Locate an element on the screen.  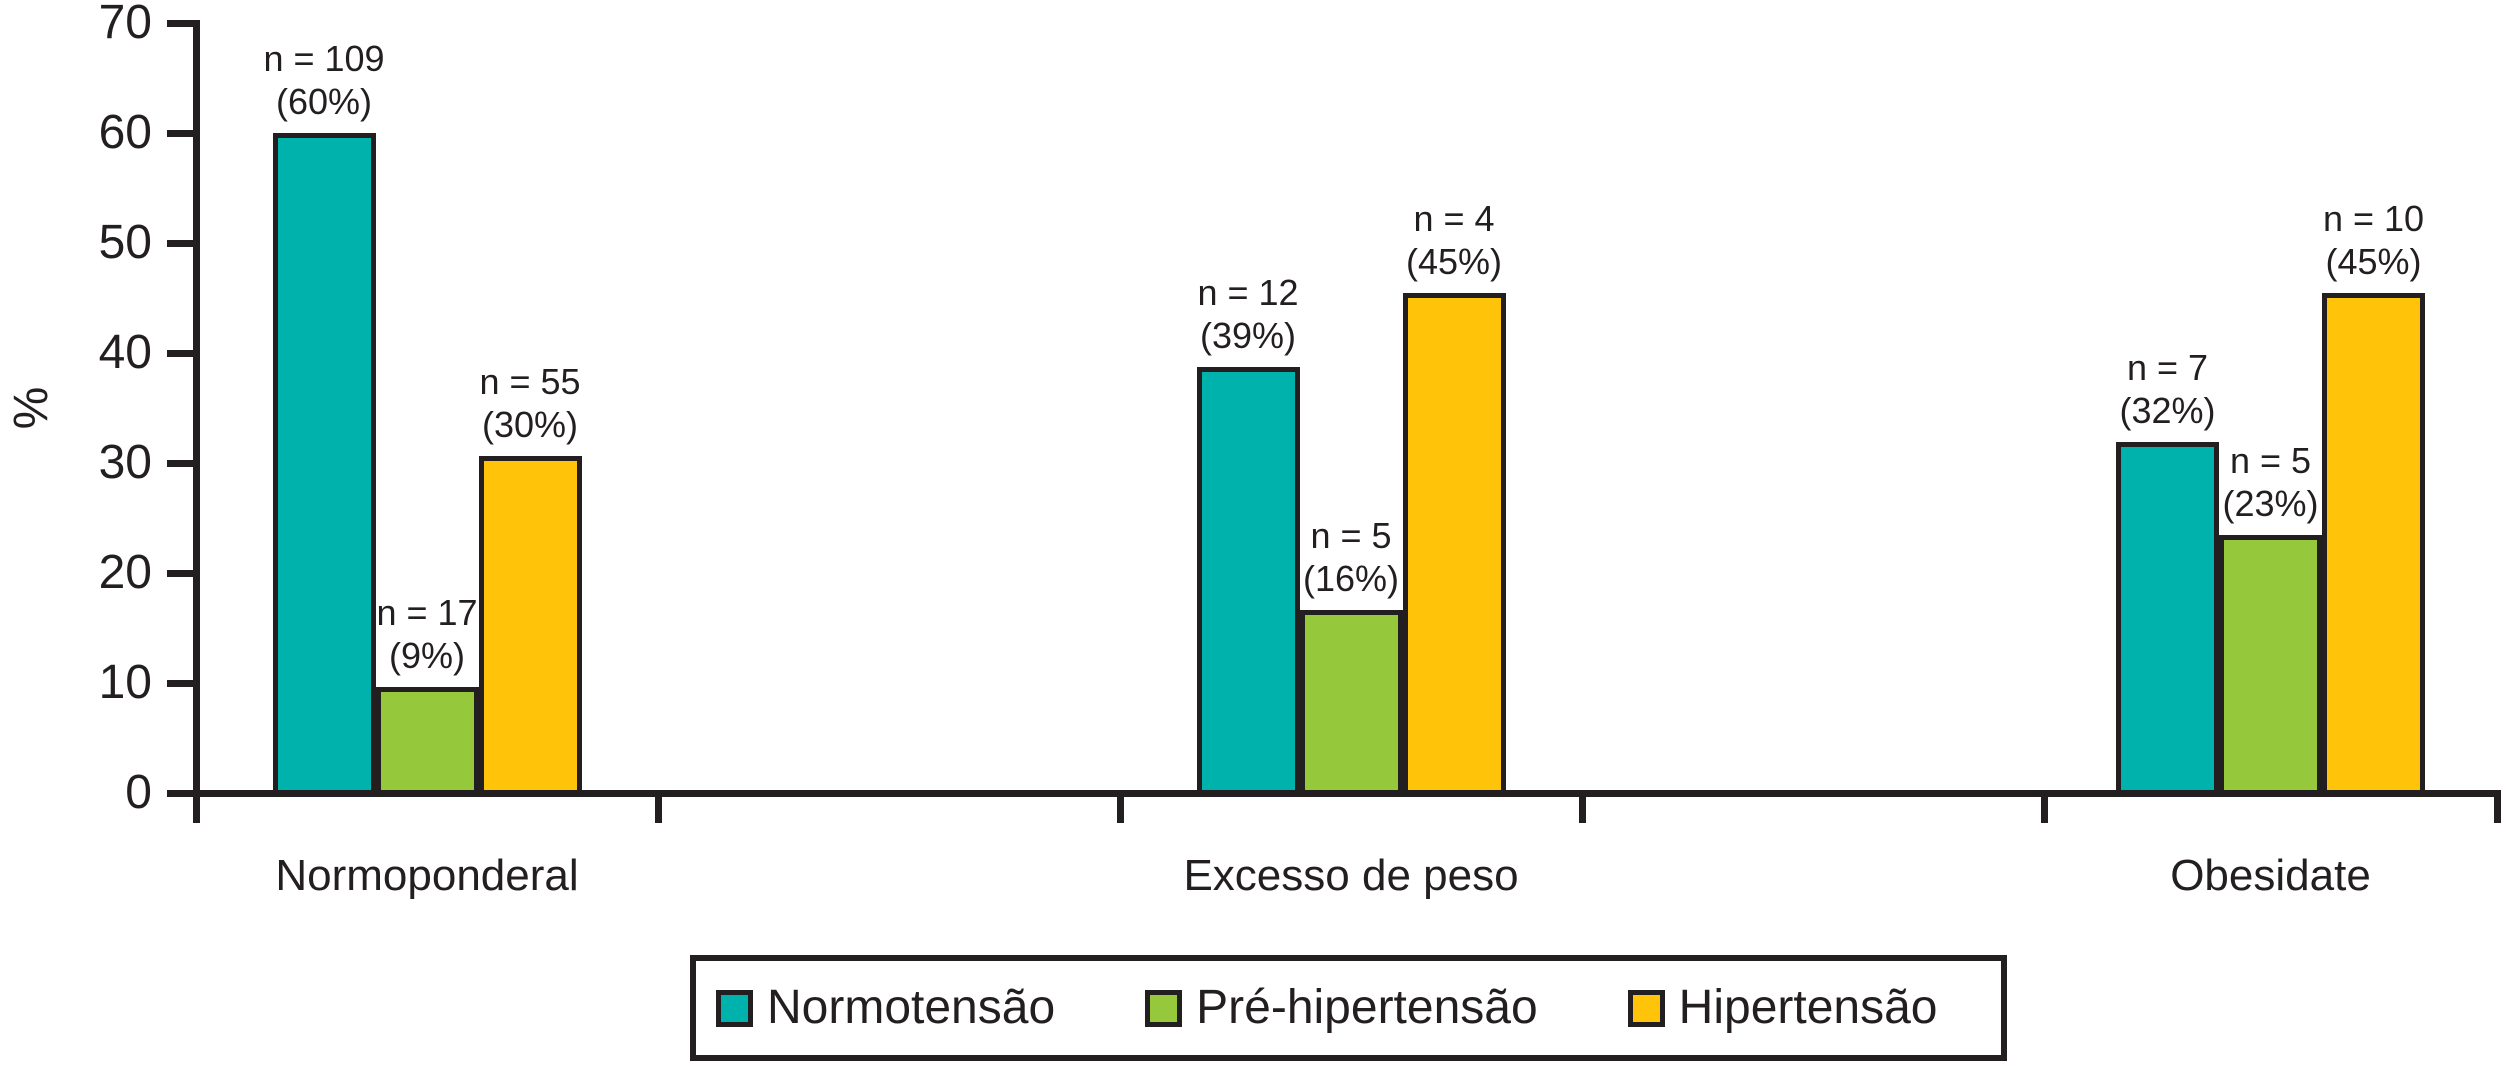
bar-value-label: n = 10 (45%) is located at coordinates (2357, 240).